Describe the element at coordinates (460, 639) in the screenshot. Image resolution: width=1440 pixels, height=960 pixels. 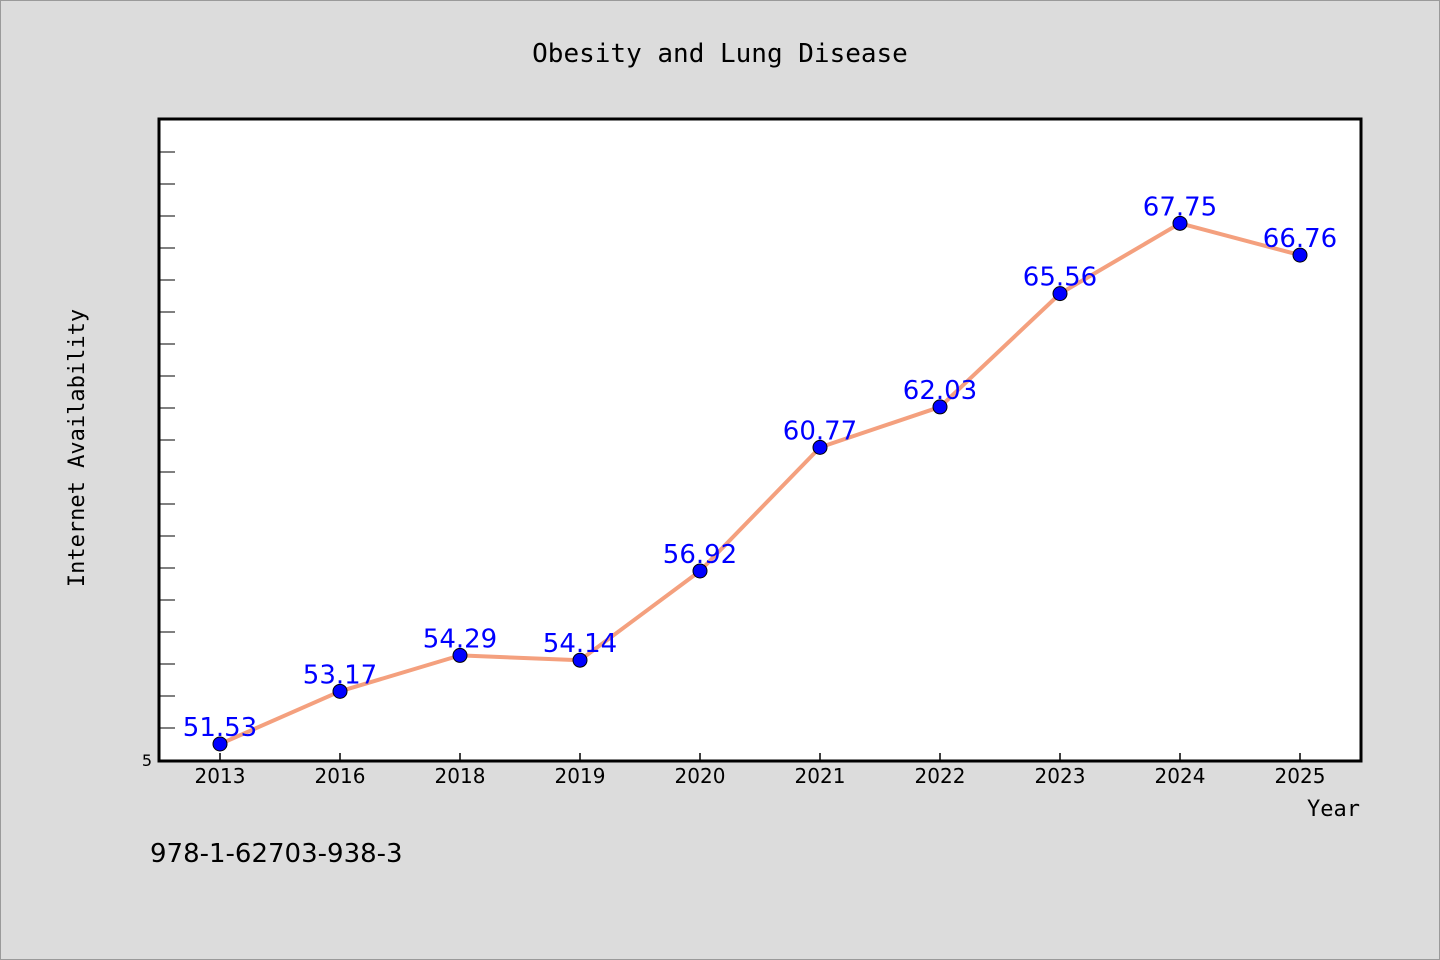
I see `data-label: 54.29` at that location.